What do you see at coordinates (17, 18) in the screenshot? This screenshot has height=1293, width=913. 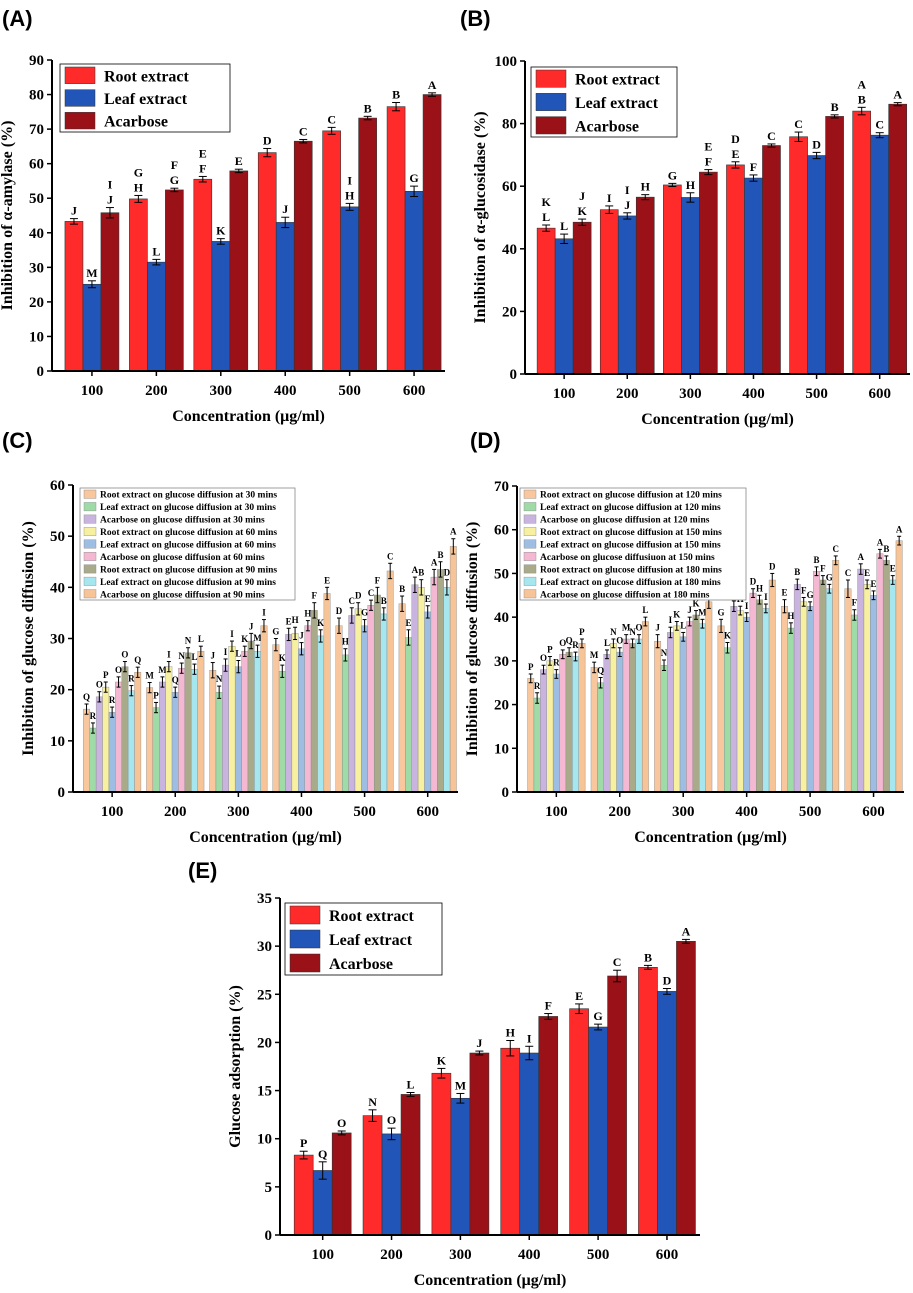 I see `panel-label: (A)` at bounding box center [17, 18].